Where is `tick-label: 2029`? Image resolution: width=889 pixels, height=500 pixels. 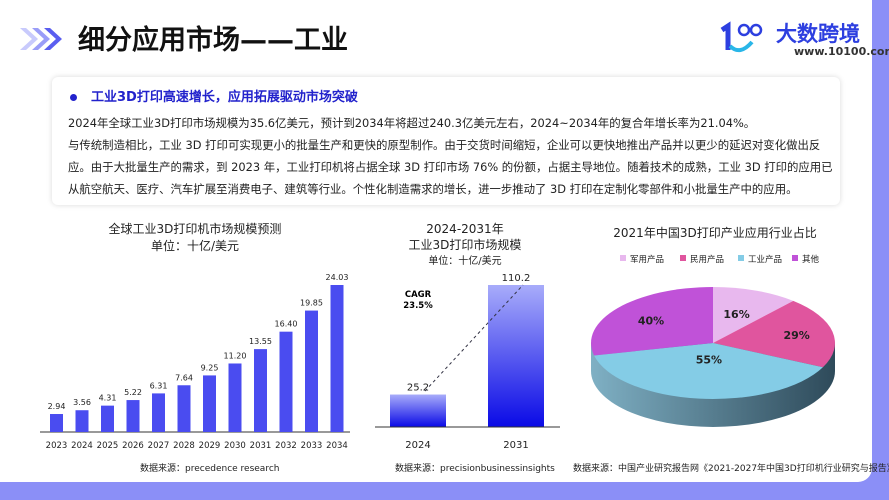
tick-label: 2029 is located at coordinates (210, 446).